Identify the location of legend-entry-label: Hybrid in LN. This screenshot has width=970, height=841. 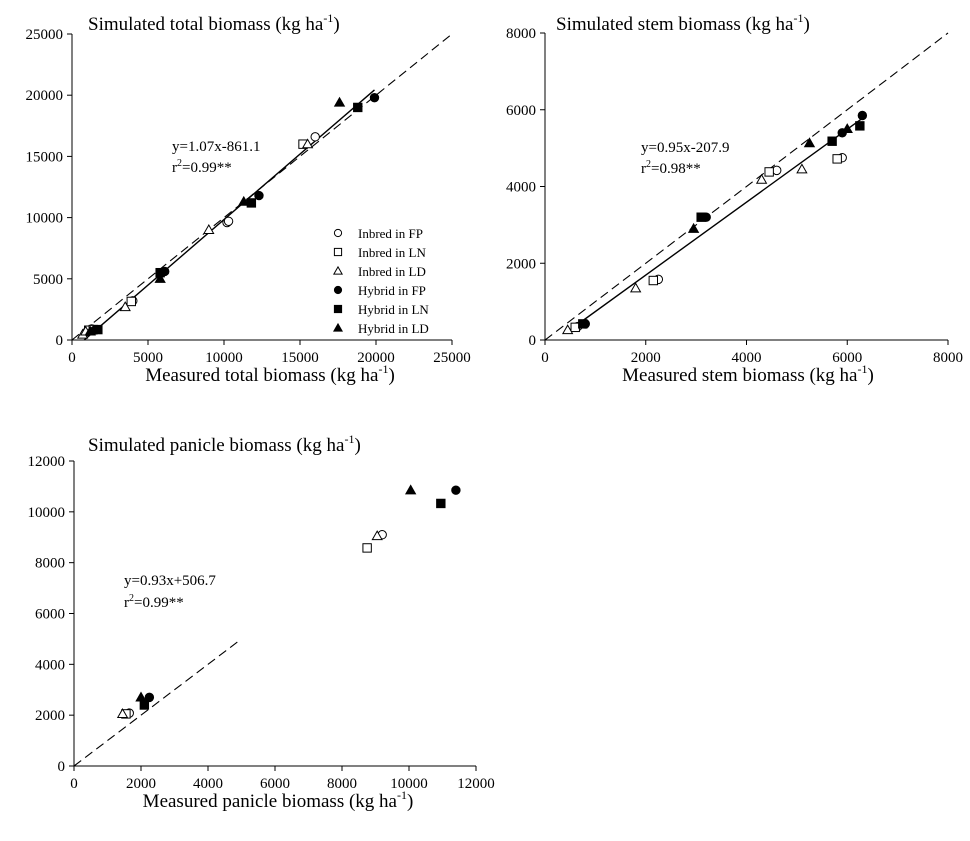
(393, 309).